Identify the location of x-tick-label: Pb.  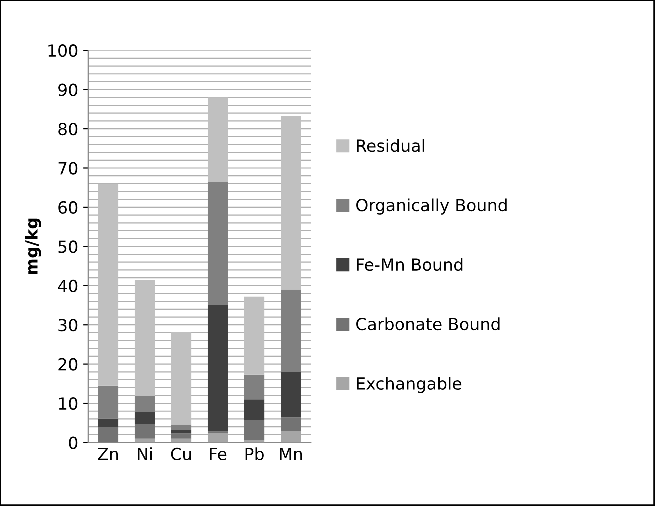
(255, 454).